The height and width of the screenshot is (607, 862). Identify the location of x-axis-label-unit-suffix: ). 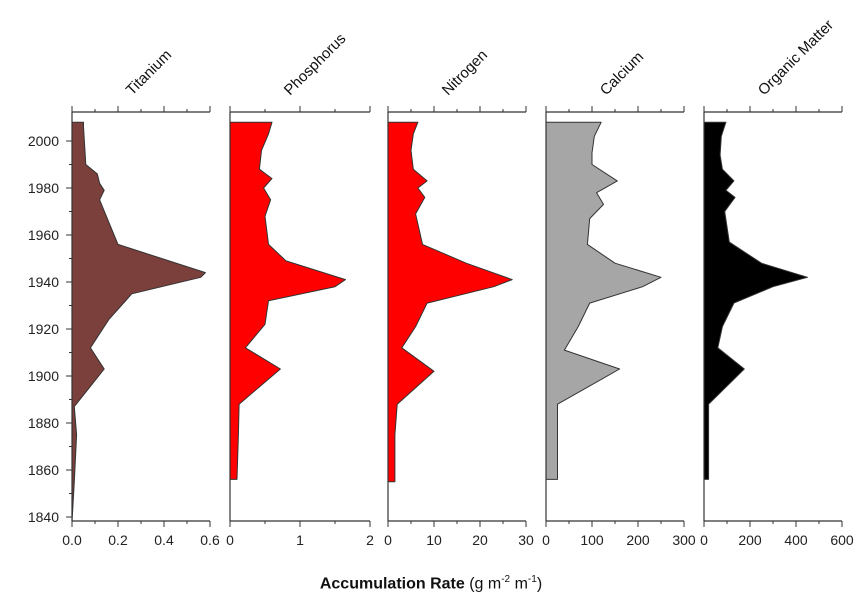
(539, 584).